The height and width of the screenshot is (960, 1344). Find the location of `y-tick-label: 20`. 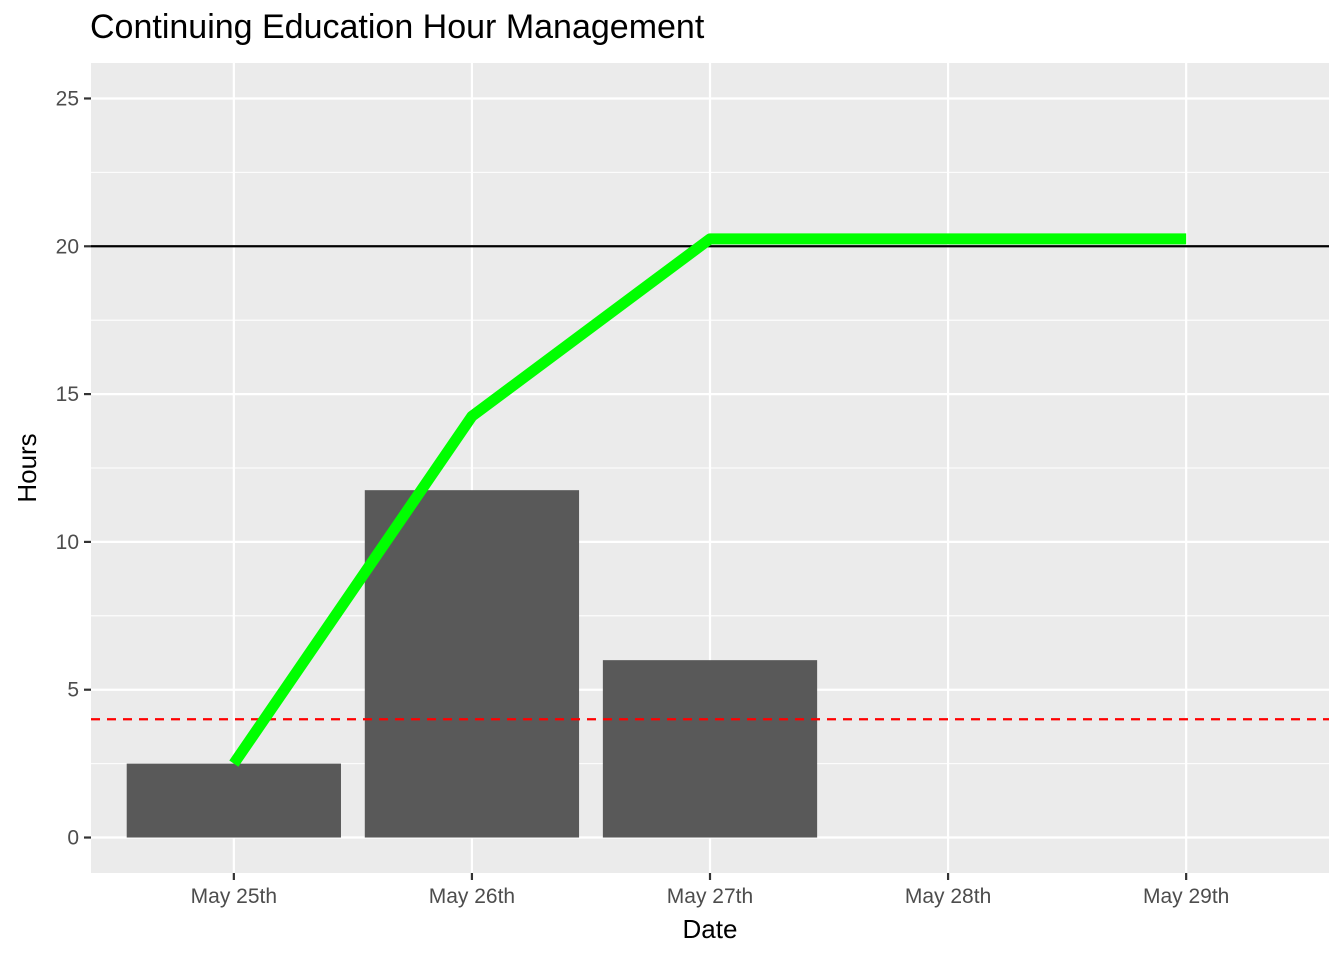

y-tick-label: 20 is located at coordinates (67, 246).